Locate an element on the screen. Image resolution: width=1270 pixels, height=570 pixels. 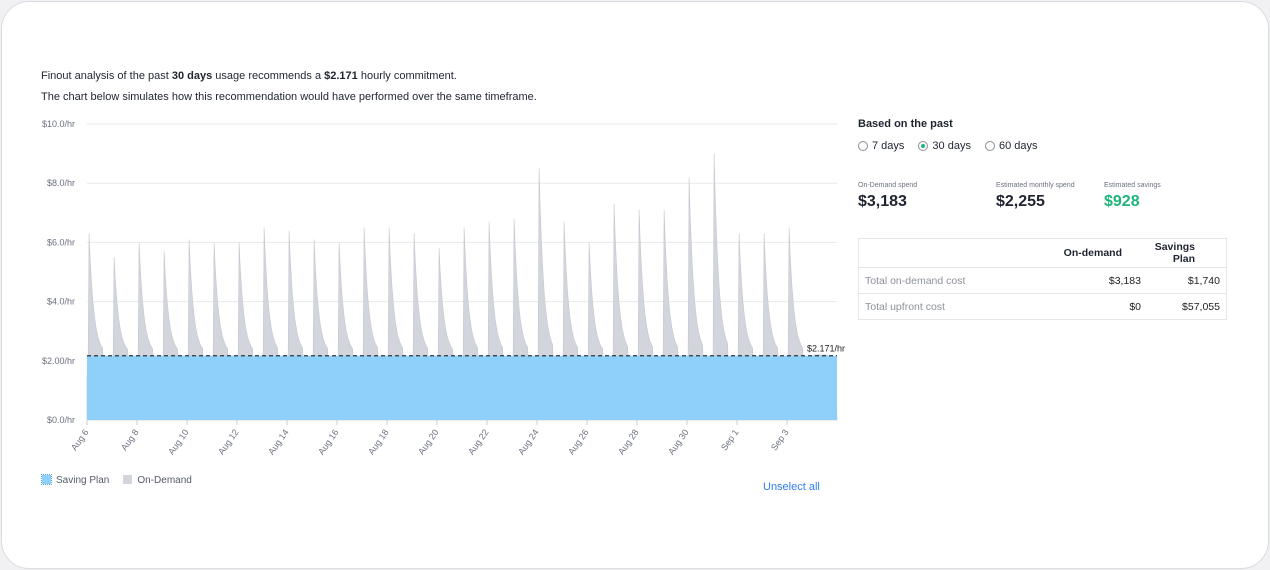
period-radio-group: 7 days 30 days 60 days is located at coordinates (1043, 146).